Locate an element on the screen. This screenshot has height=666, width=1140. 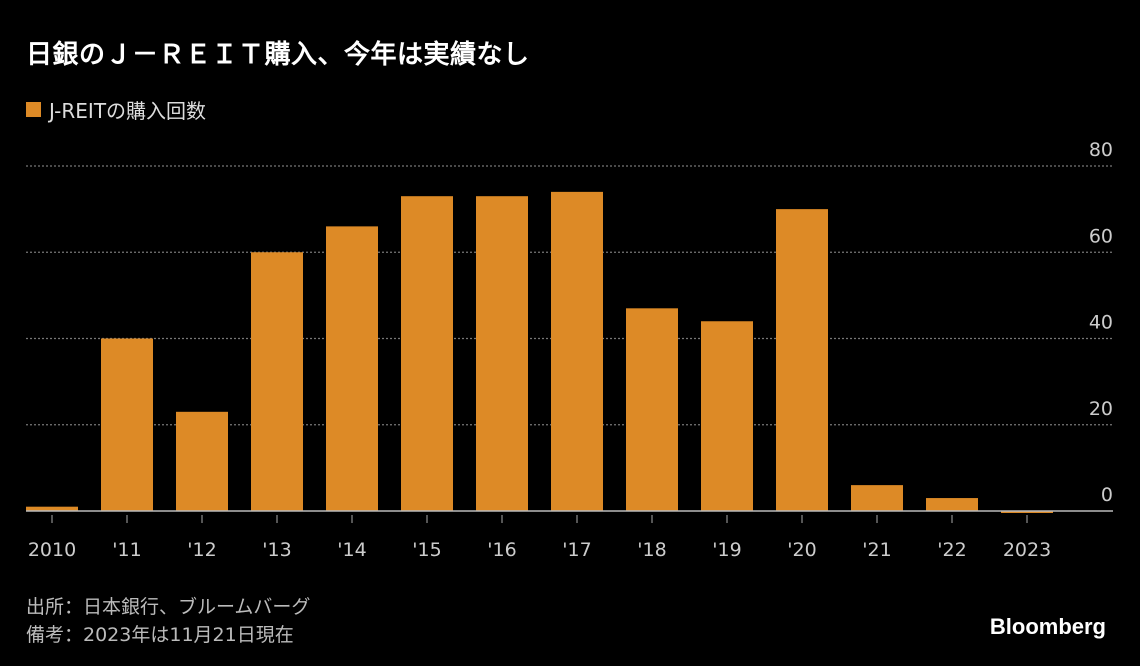
x-tick-label: 2010 is located at coordinates (52, 550).